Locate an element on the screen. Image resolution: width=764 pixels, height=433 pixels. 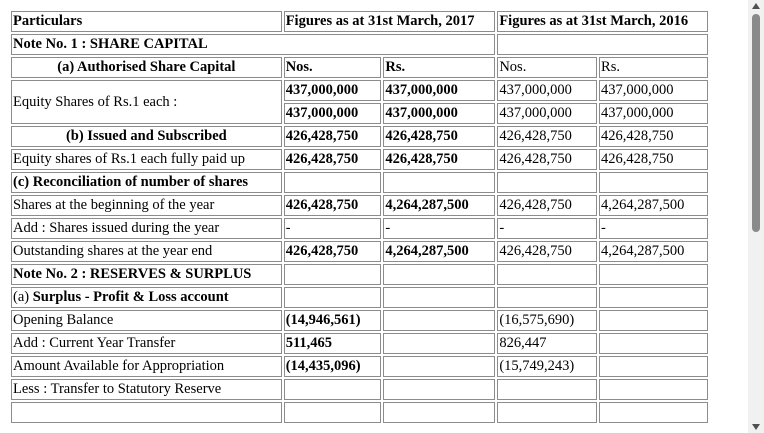
cell-text: Surplus - Profit & Loss account is located at coordinates (130, 297).